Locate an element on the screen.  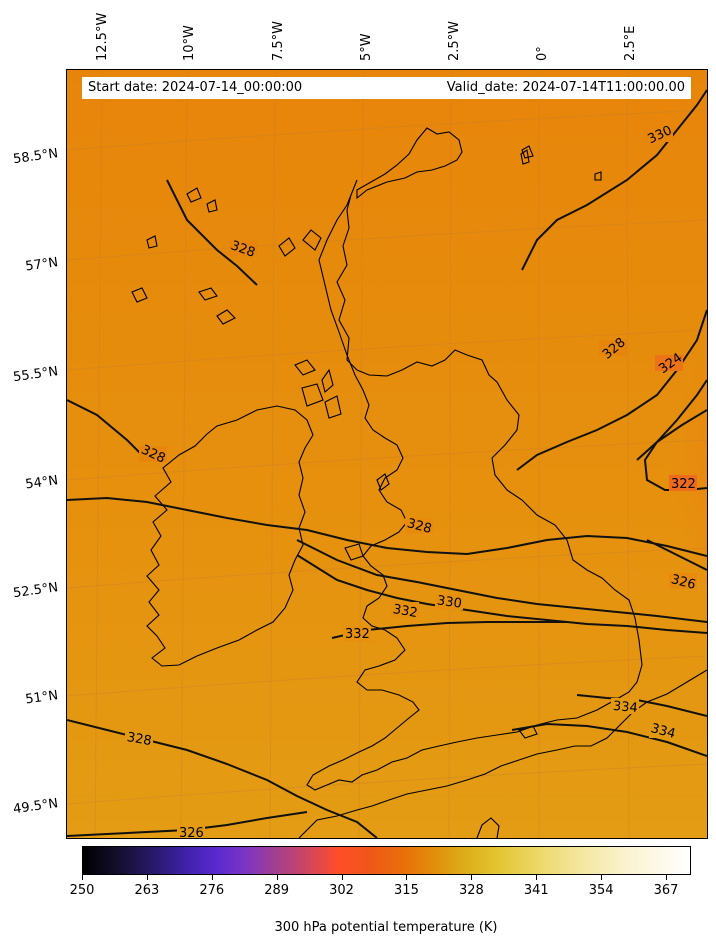
colorbar-tick-label: 250 is located at coordinates (82, 890).